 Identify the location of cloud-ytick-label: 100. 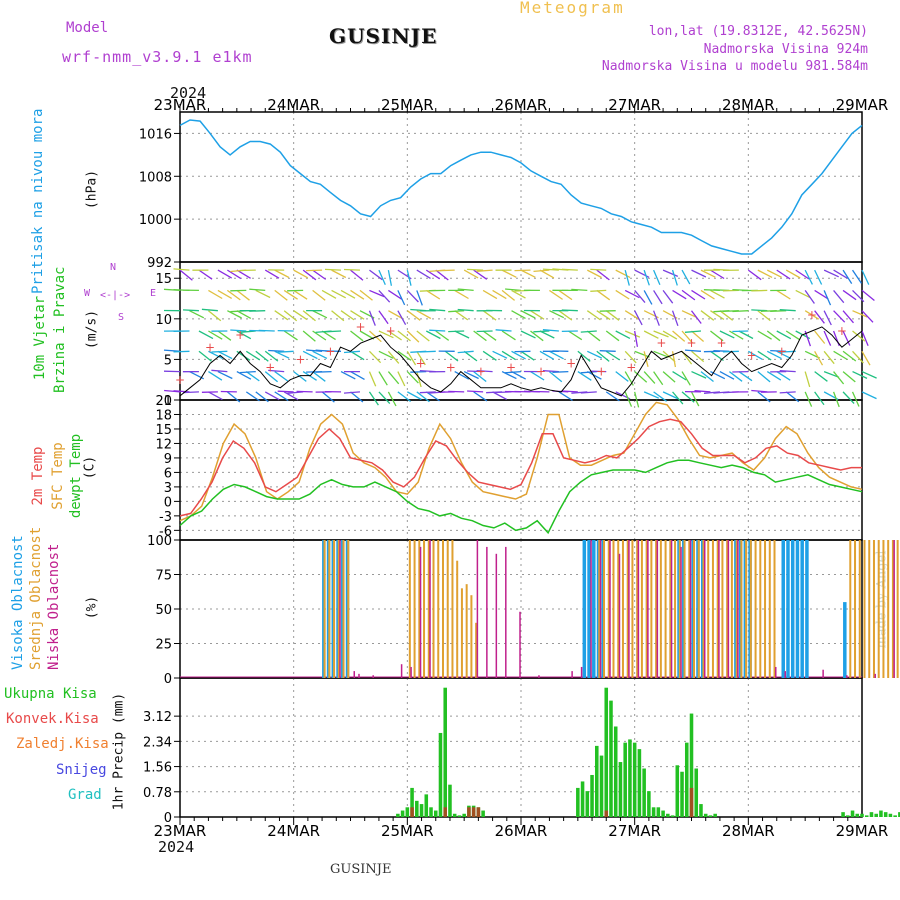
(159, 541).